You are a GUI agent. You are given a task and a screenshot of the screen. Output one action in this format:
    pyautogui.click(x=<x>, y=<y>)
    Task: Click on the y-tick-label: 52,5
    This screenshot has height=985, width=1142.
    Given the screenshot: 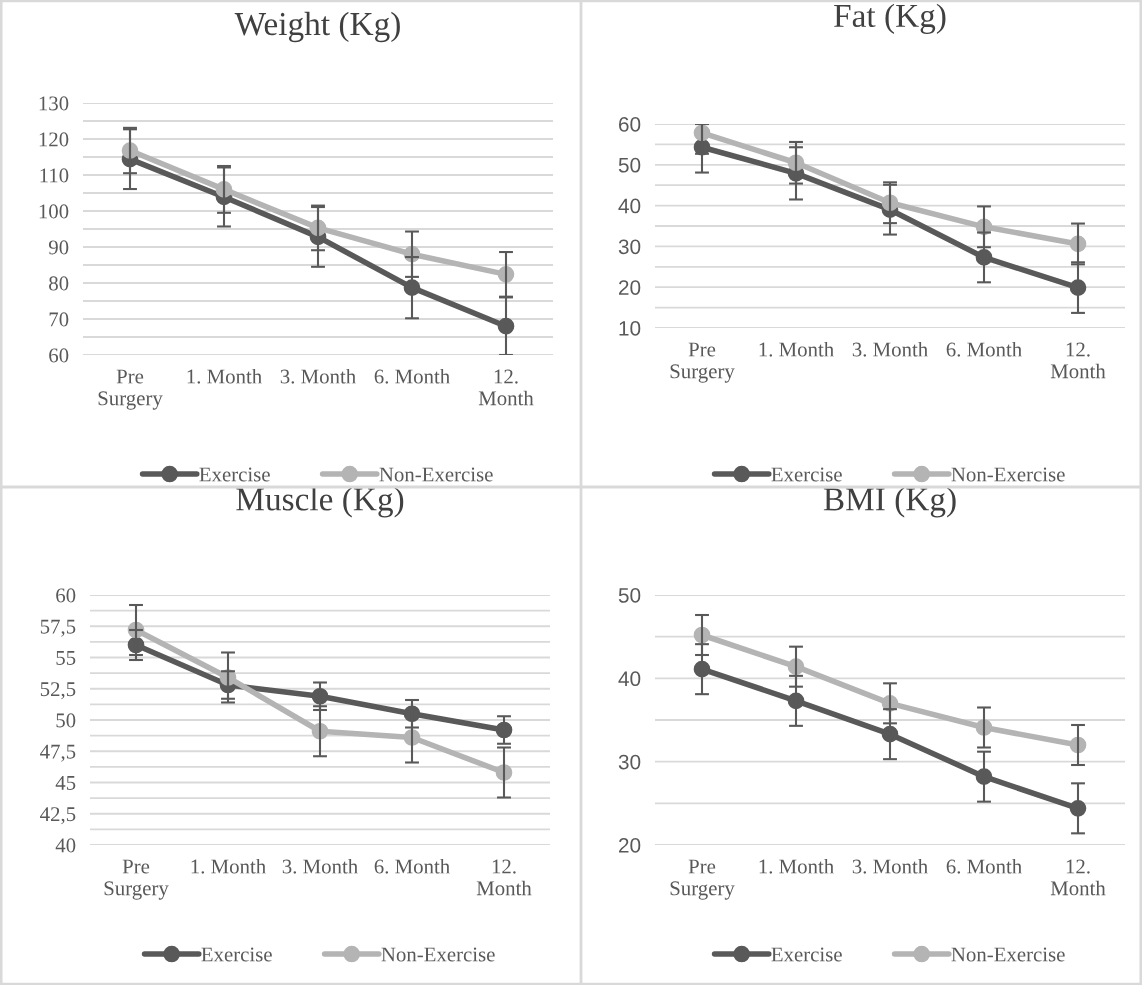 What is the action you would take?
    pyautogui.click(x=58, y=691)
    